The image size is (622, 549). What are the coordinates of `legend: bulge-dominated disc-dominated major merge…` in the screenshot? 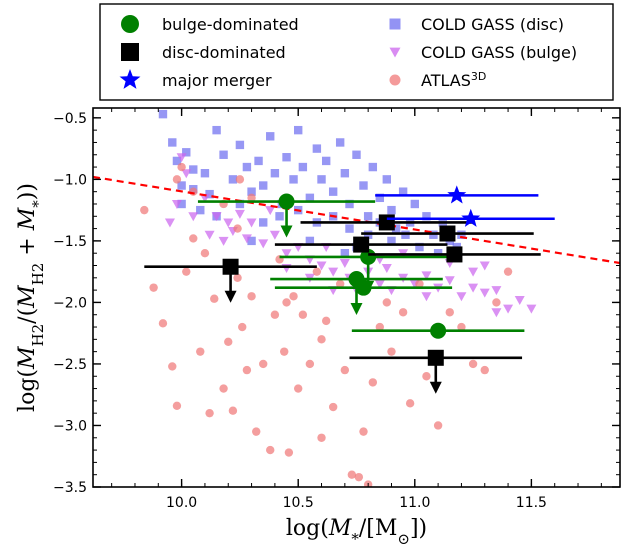 It's located at (356, 52).